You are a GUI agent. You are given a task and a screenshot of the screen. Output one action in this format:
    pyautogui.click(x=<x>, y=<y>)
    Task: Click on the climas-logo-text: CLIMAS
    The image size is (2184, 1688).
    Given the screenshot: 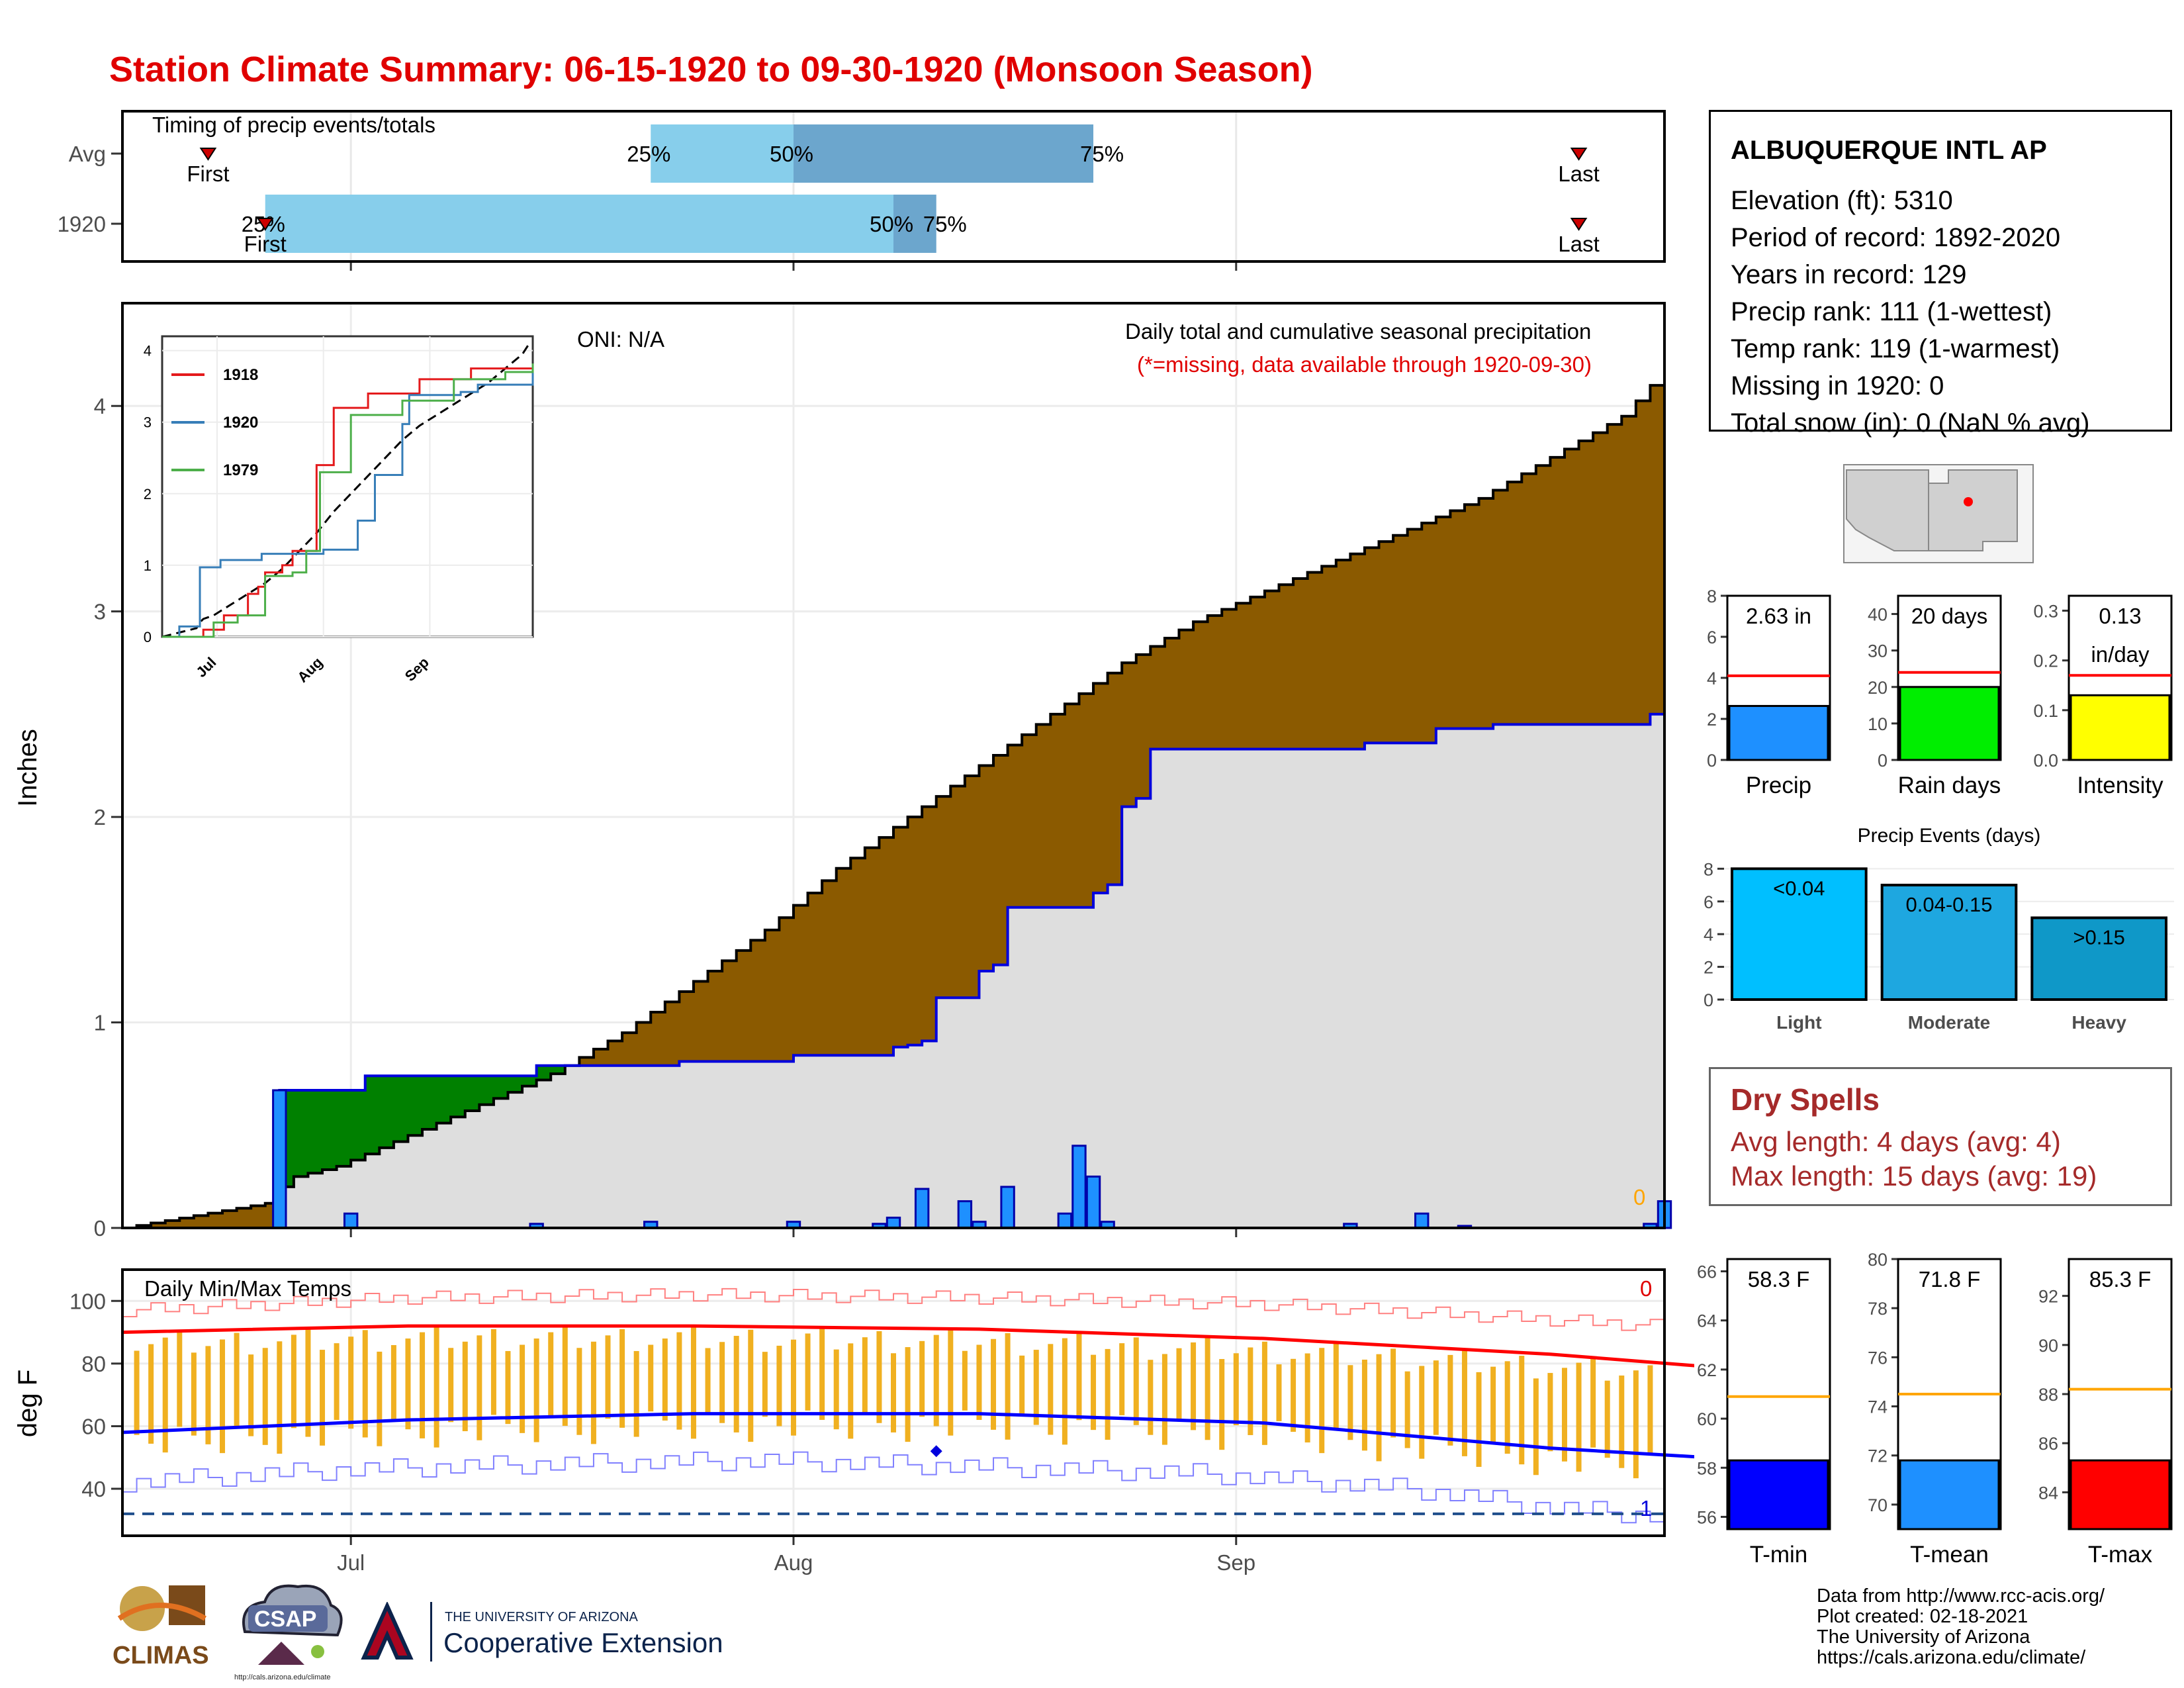 What is the action you would take?
    pyautogui.click(x=161, y=1655)
    